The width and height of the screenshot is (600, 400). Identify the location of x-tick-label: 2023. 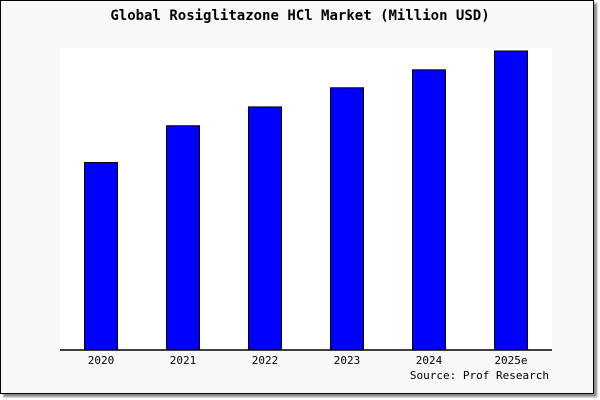
(347, 360).